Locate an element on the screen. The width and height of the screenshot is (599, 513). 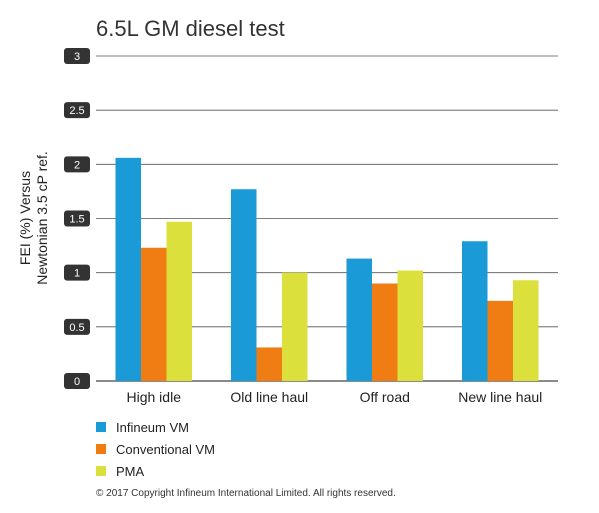
y-tick-label: 0 is located at coordinates (77, 382).